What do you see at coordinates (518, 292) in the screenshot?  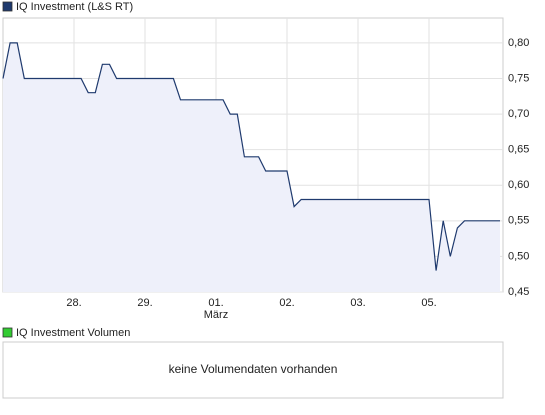 I see `y-tick-label: 0,45` at bounding box center [518, 292].